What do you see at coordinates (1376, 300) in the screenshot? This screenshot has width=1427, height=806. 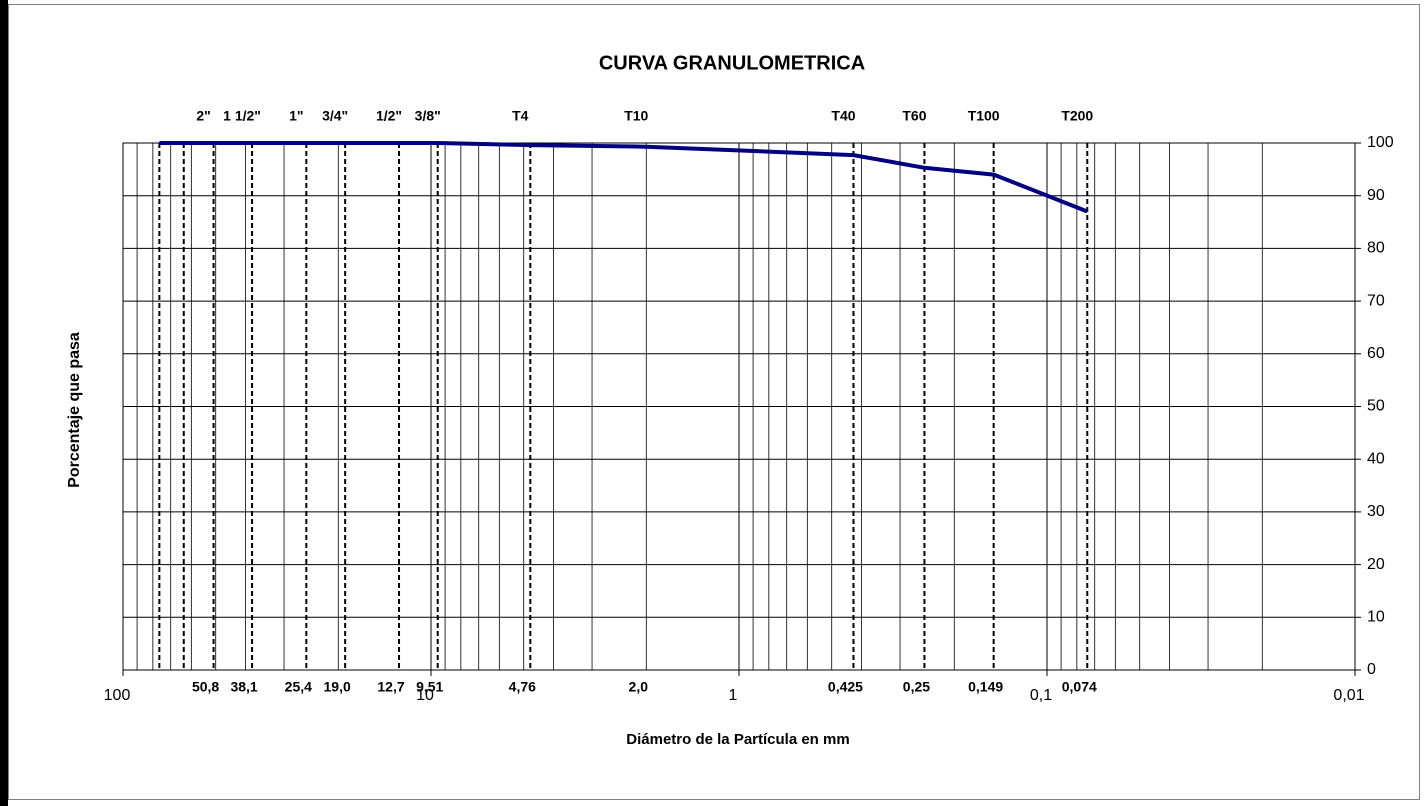 I see `y-tick-label: 70` at bounding box center [1376, 300].